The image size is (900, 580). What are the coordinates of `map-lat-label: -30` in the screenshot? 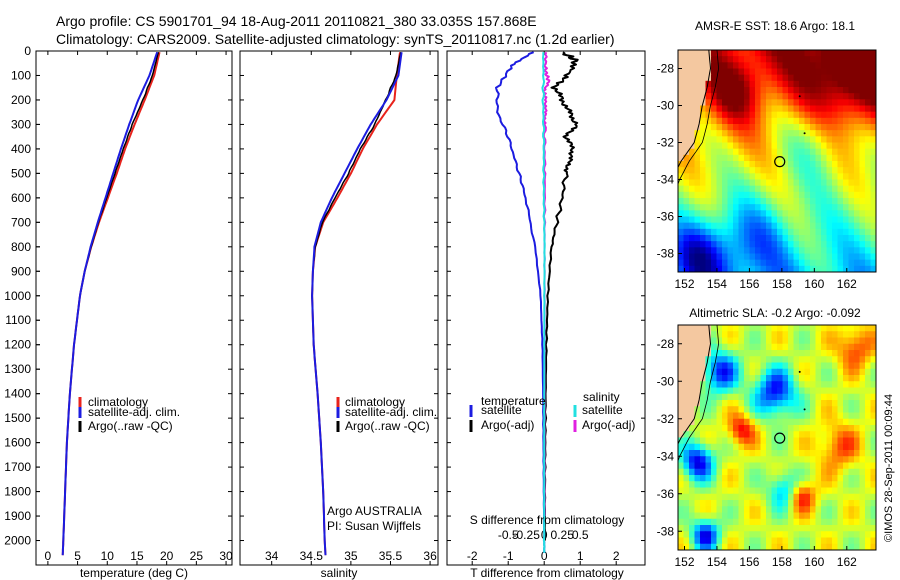 It's located at (666, 381).